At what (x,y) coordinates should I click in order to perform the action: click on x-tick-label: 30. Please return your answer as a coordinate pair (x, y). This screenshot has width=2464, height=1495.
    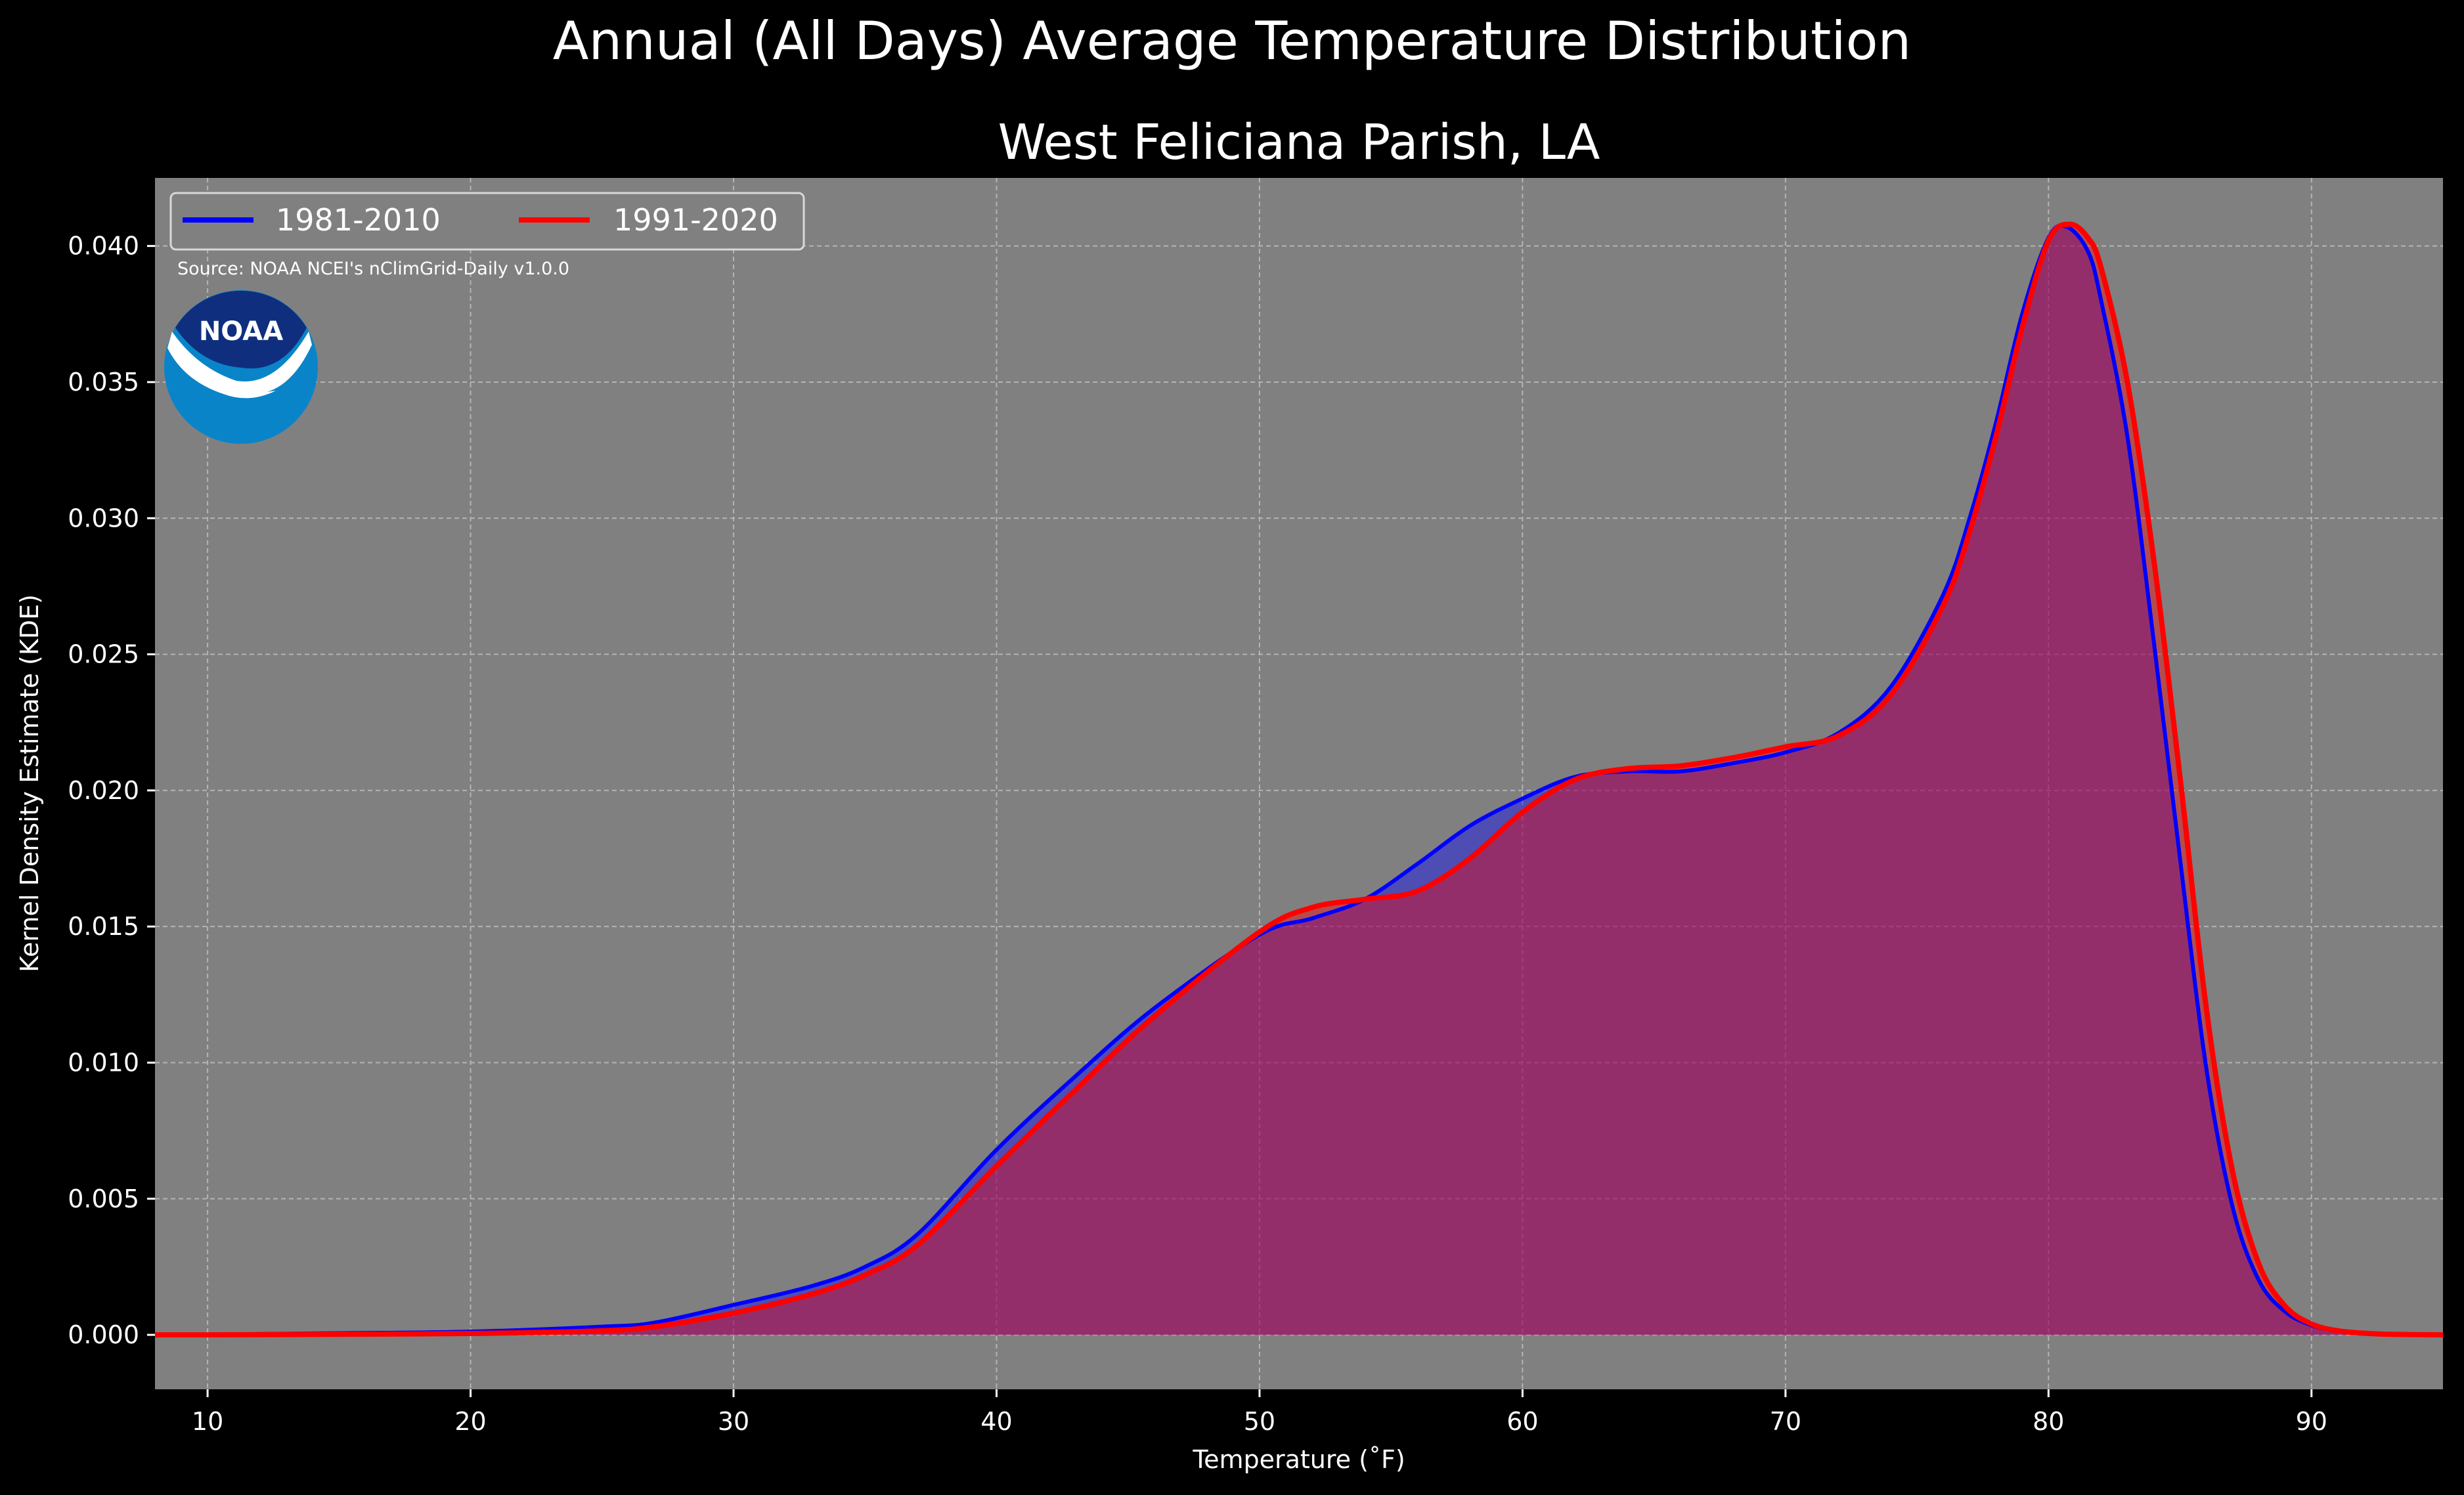
    Looking at the image, I should click on (733, 1421).